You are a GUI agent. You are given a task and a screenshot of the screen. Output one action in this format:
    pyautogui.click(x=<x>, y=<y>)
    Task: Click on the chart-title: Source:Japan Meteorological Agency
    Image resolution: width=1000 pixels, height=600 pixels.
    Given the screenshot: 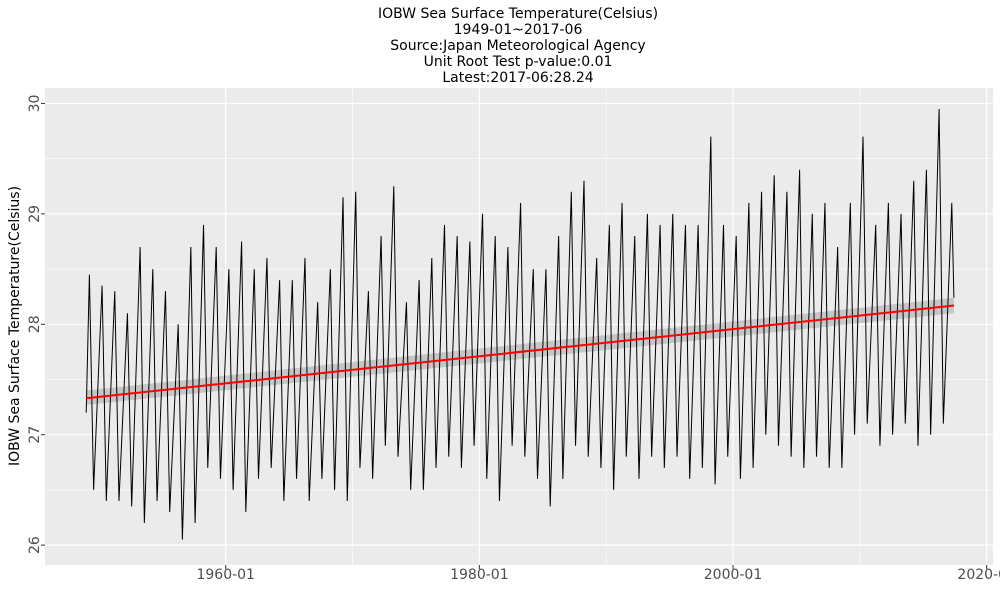 What is the action you would take?
    pyautogui.click(x=517, y=46)
    